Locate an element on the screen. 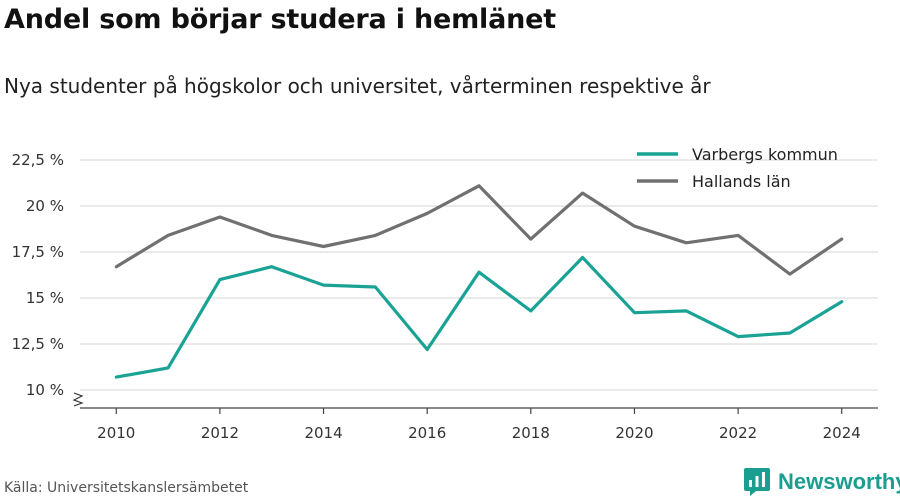 Image resolution: width=900 pixels, height=500 pixels. y-tick-label: 17,5 % is located at coordinates (38, 252).